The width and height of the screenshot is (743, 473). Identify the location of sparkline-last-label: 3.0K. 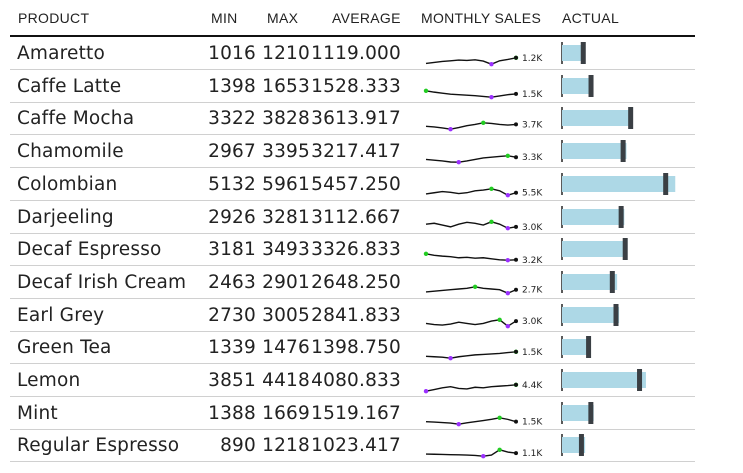
(532, 322).